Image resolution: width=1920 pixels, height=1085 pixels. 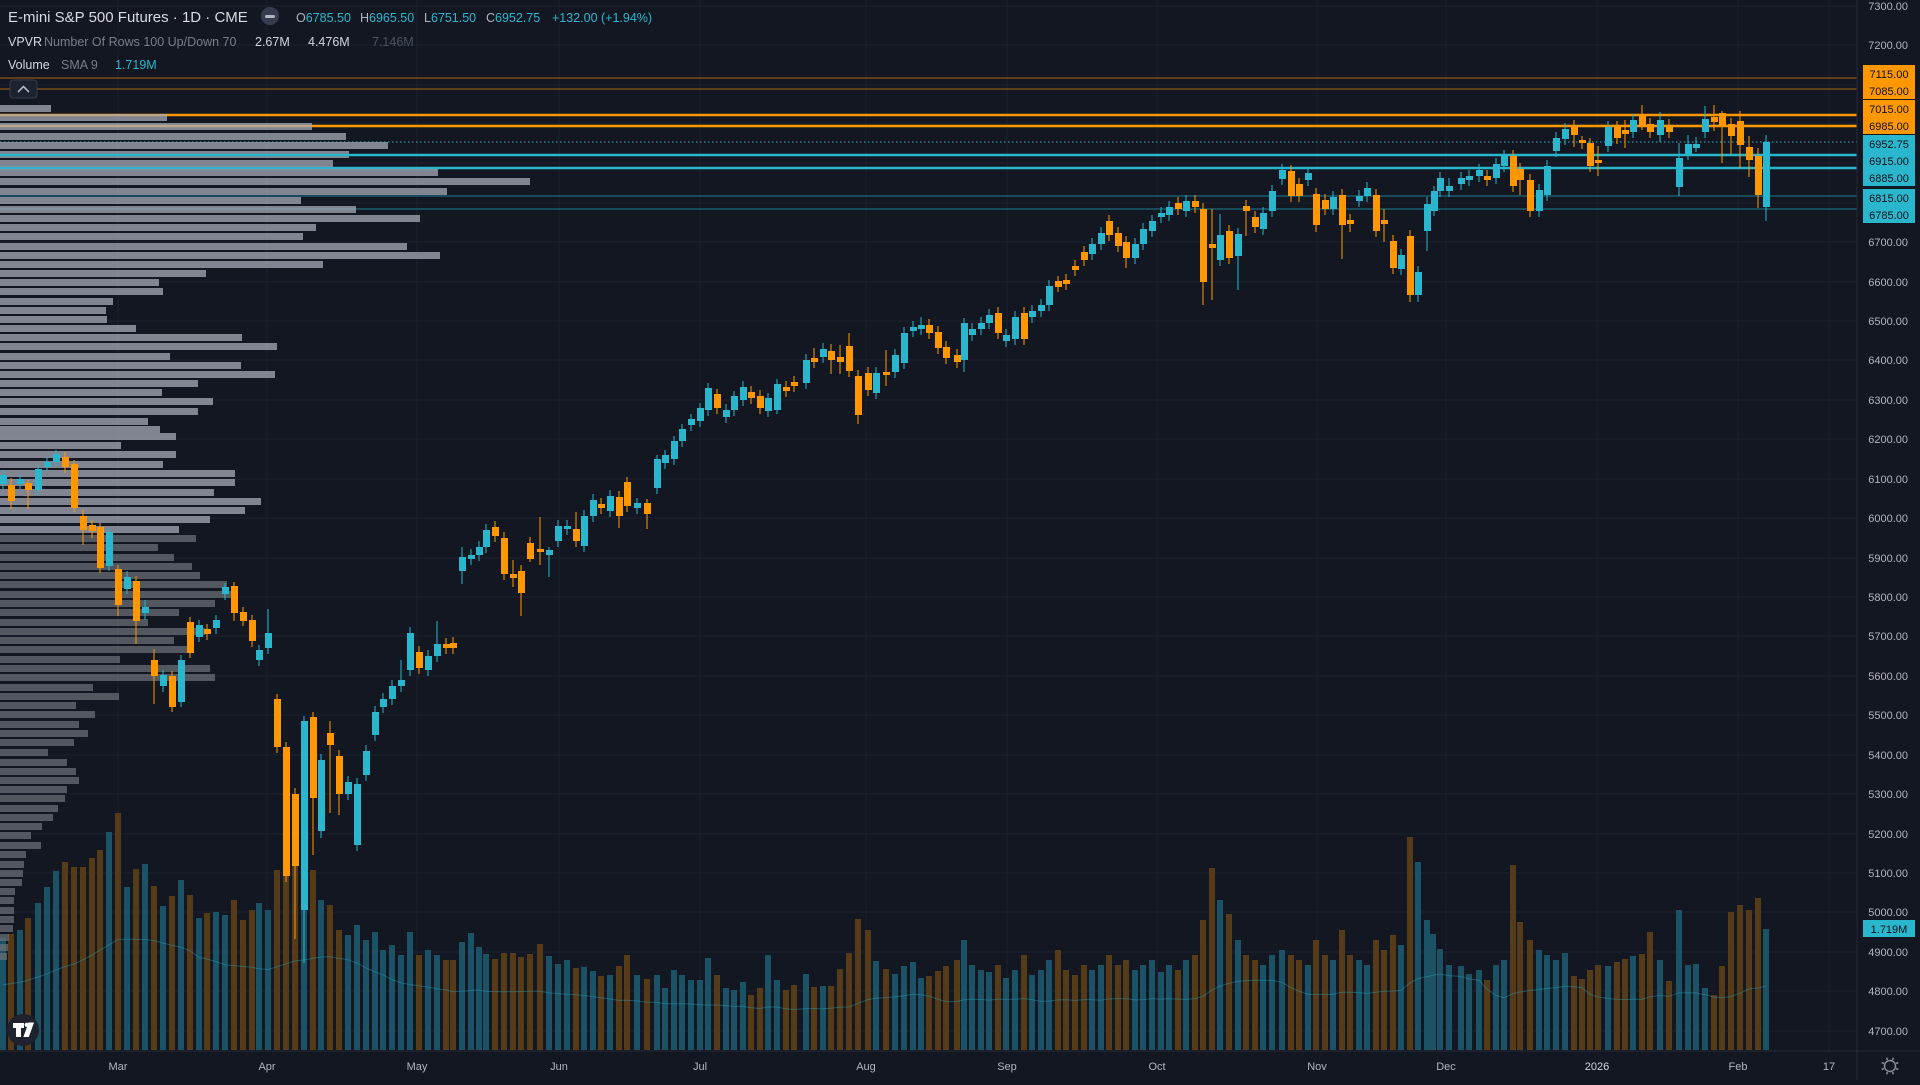 I want to click on svg-text: 4800.00, so click(x=1888, y=992).